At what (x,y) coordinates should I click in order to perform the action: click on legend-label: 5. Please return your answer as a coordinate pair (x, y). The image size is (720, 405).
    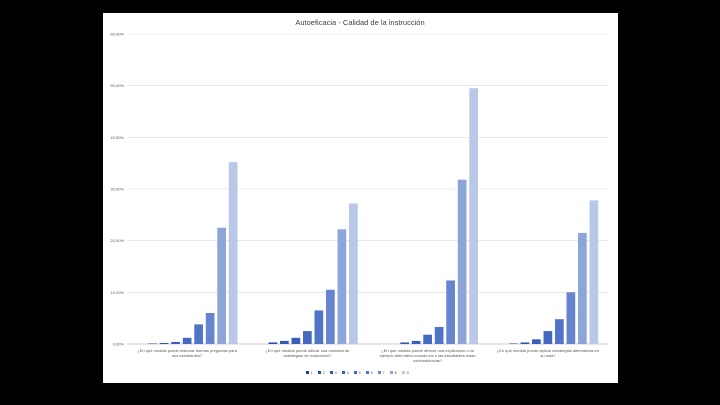
    Looking at the image, I should click on (360, 372).